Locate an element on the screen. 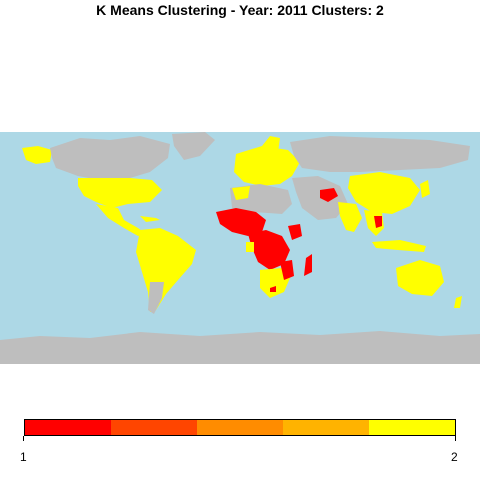 The width and height of the screenshot is (480, 480). indonesia-region is located at coordinates (399, 246).